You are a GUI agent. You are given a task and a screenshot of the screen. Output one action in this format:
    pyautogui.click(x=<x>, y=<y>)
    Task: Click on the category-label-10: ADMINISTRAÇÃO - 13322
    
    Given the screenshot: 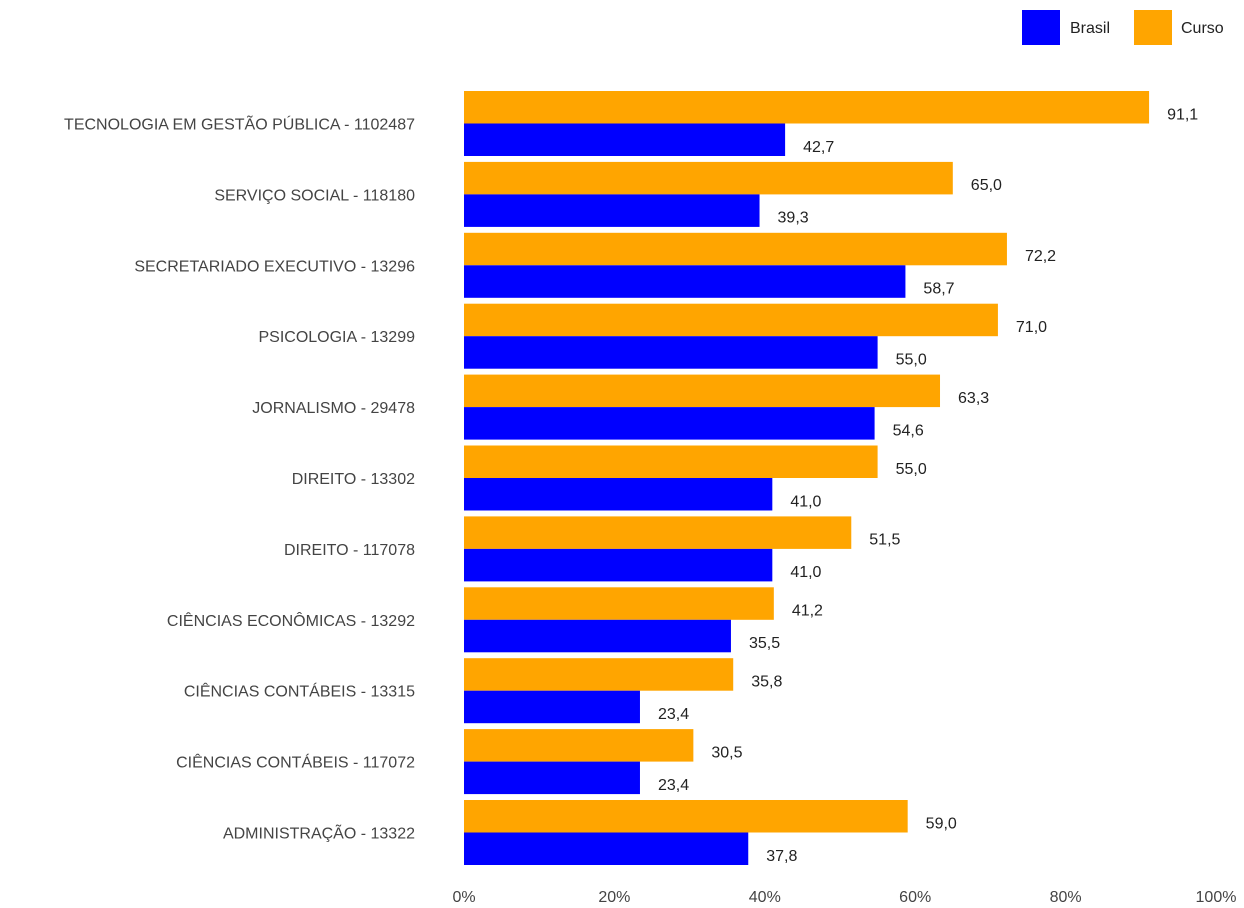 What is the action you would take?
    pyautogui.click(x=319, y=833)
    